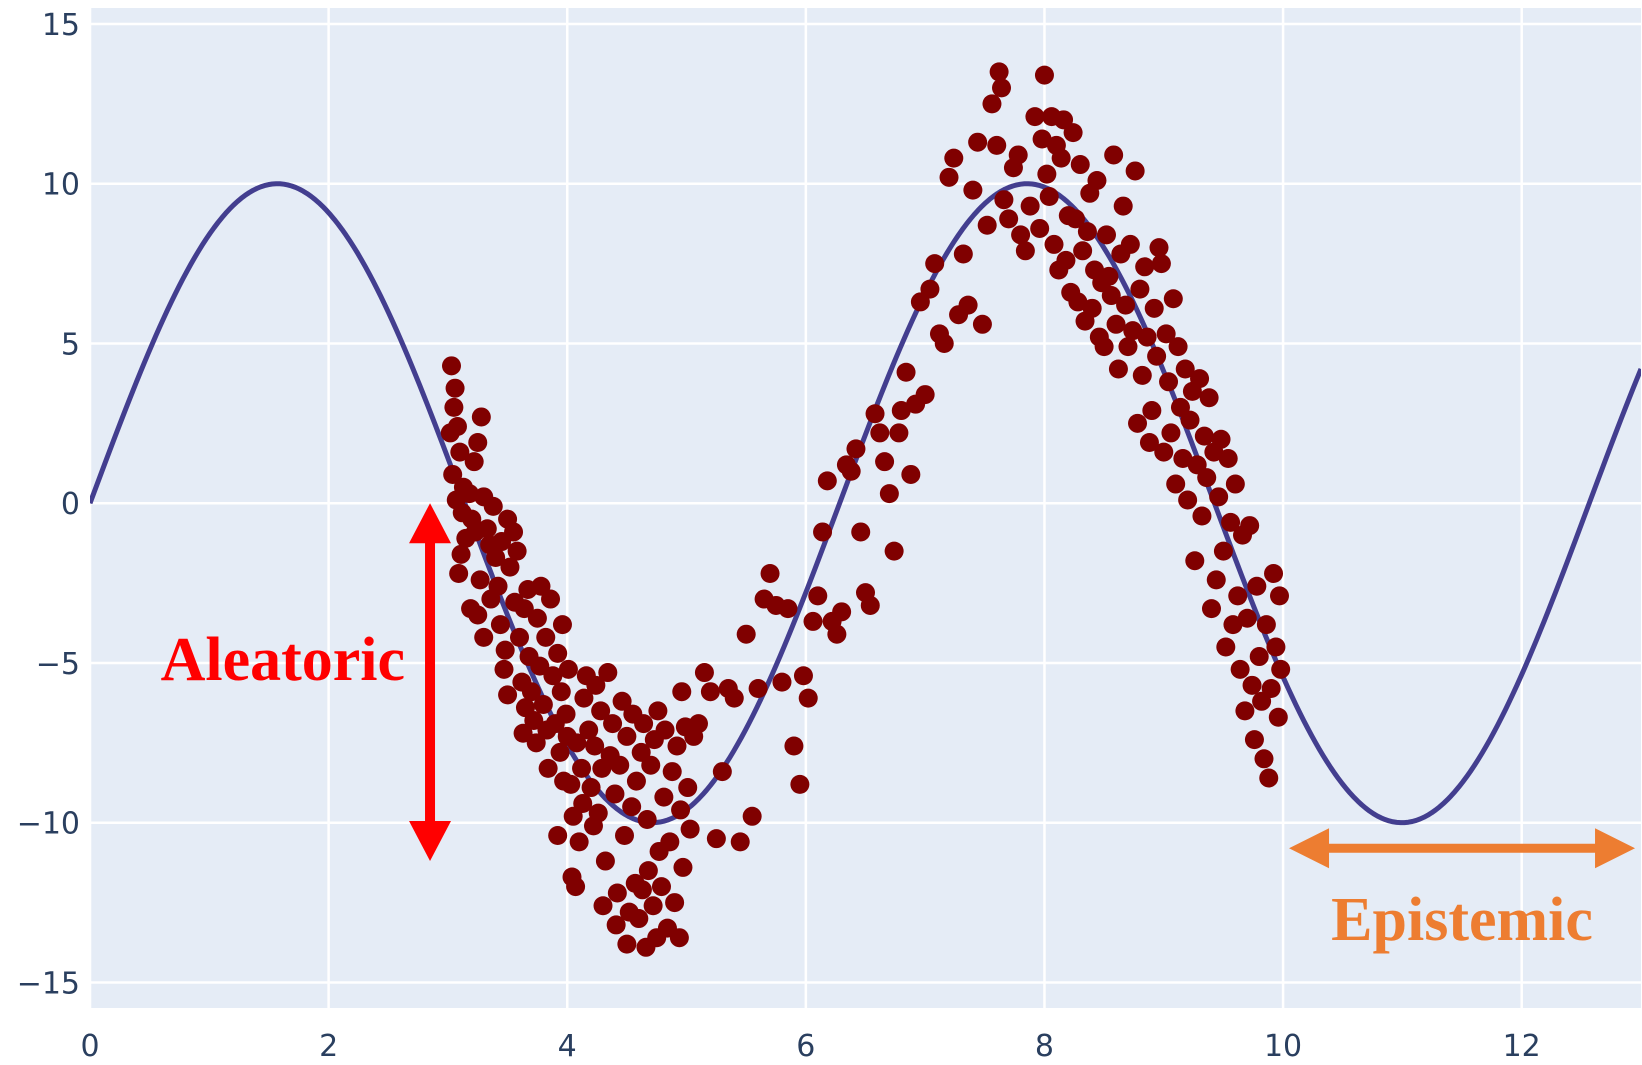 This screenshot has width=1642, height=1065. Describe the element at coordinates (1615, 848) in the screenshot. I see `epistemic-arrow-head-right` at that location.